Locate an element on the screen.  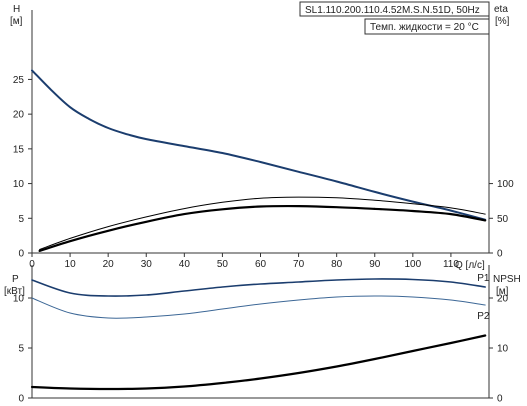
top-x-tick-label: 80 is located at coordinates (337, 264).